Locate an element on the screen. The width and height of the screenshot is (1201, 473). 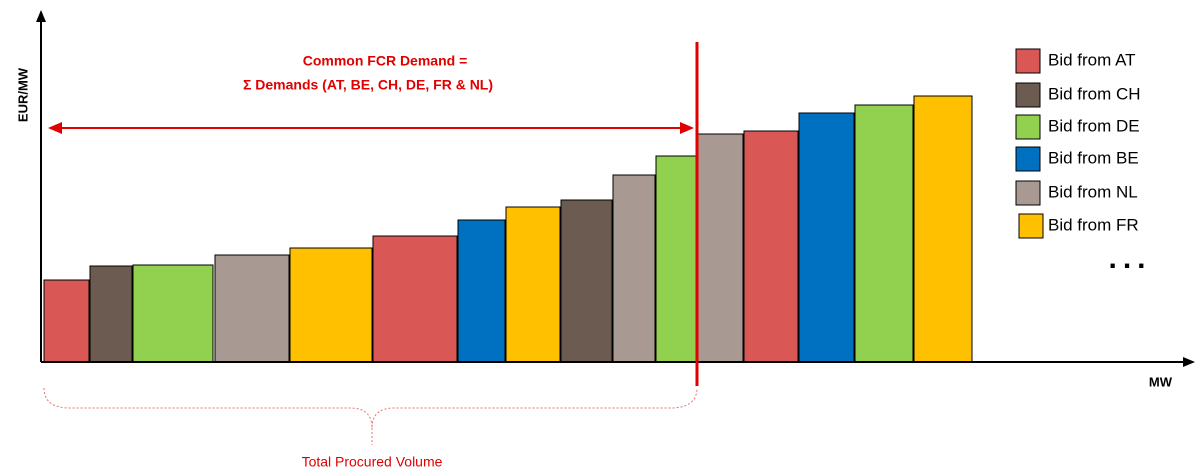
annotation: Σ Demands (AT, BE, CH, DE, FR & NL) is located at coordinates (368, 85).